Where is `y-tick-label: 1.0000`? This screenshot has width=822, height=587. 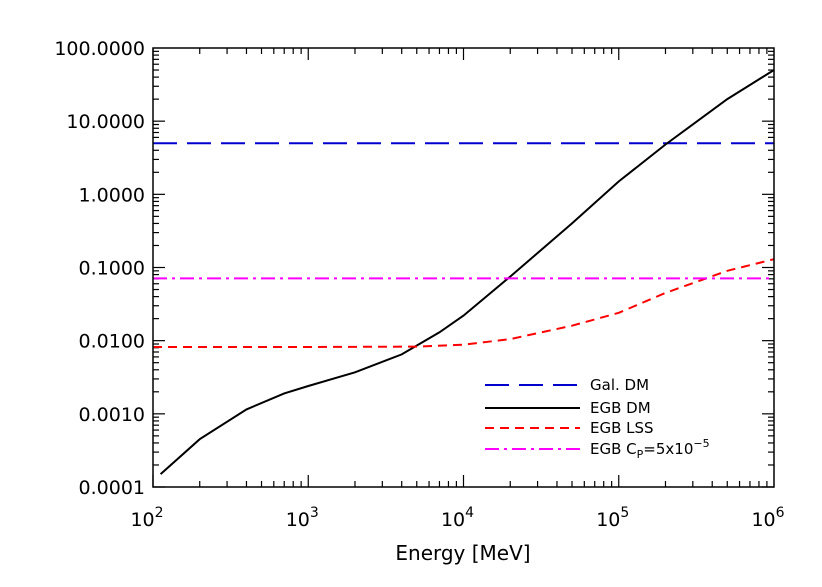
y-tick-label: 1.0000 is located at coordinates (112, 195).